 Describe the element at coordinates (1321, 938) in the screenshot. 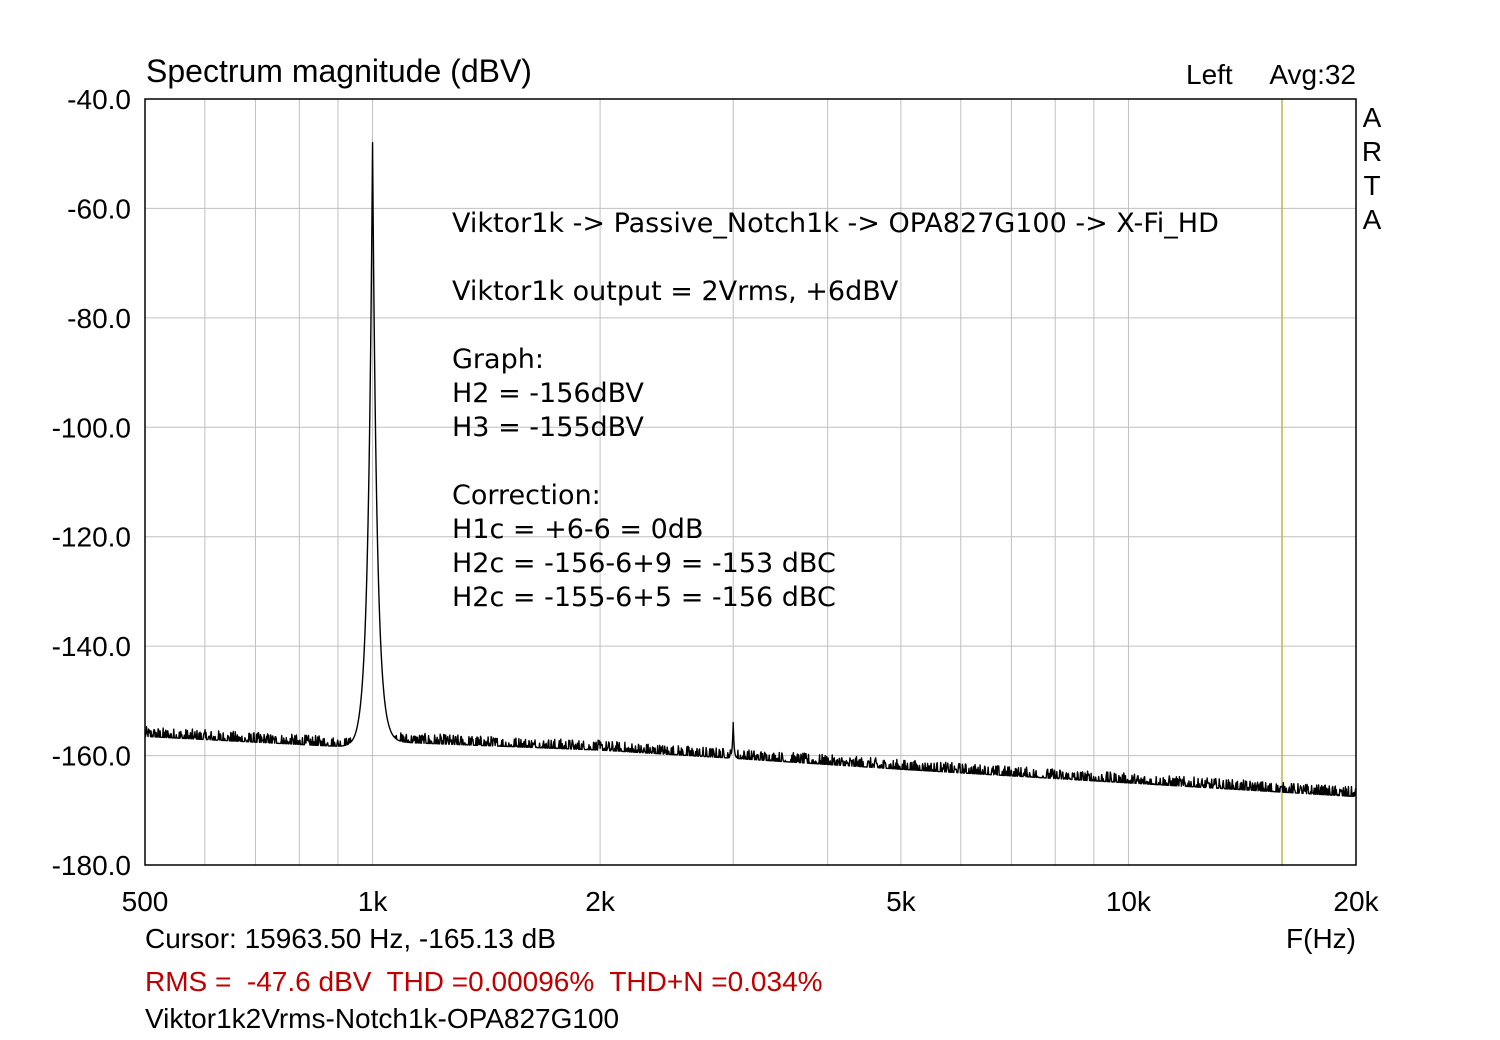

I see `x-axis-label: F(Hz)` at that location.